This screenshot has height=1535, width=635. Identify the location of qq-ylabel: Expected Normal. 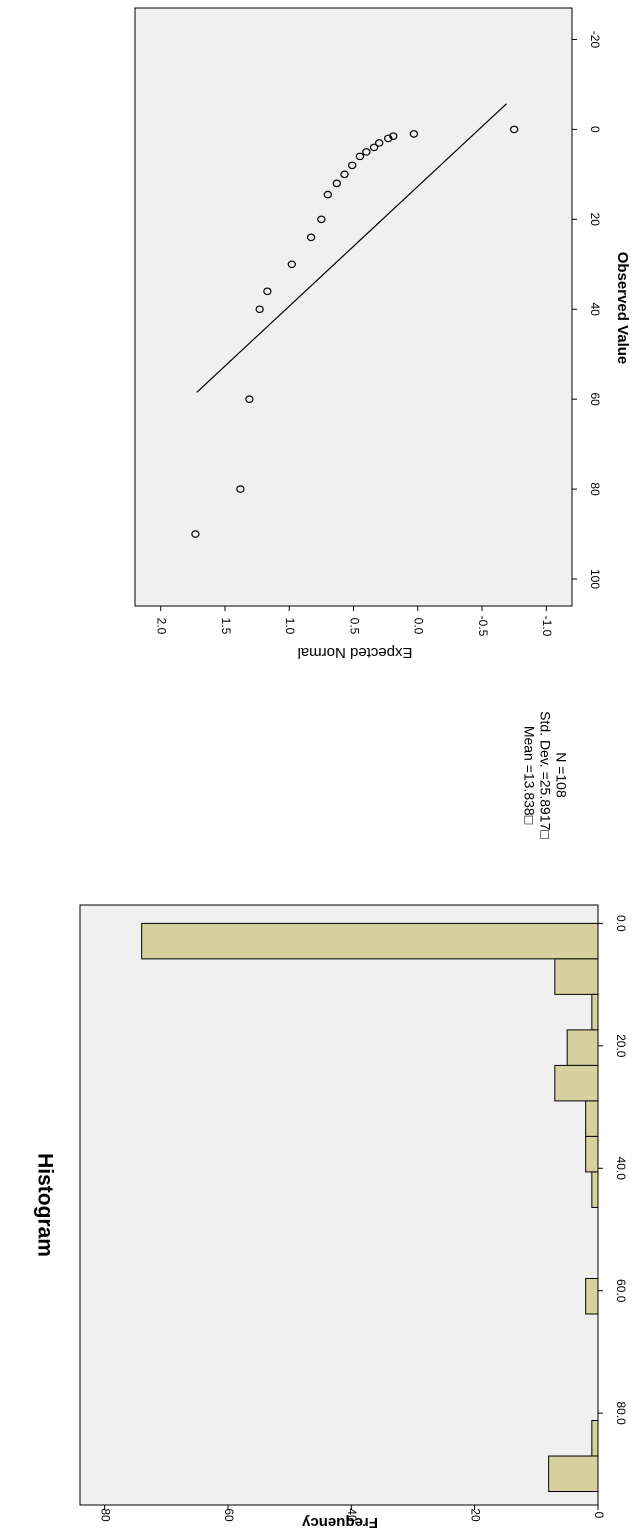
(354, 652).